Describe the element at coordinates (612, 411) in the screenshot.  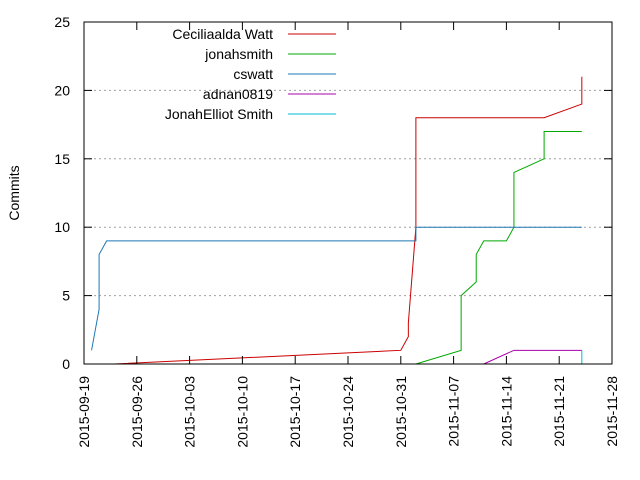
I see `x-tick-label: 2015-11-28` at that location.